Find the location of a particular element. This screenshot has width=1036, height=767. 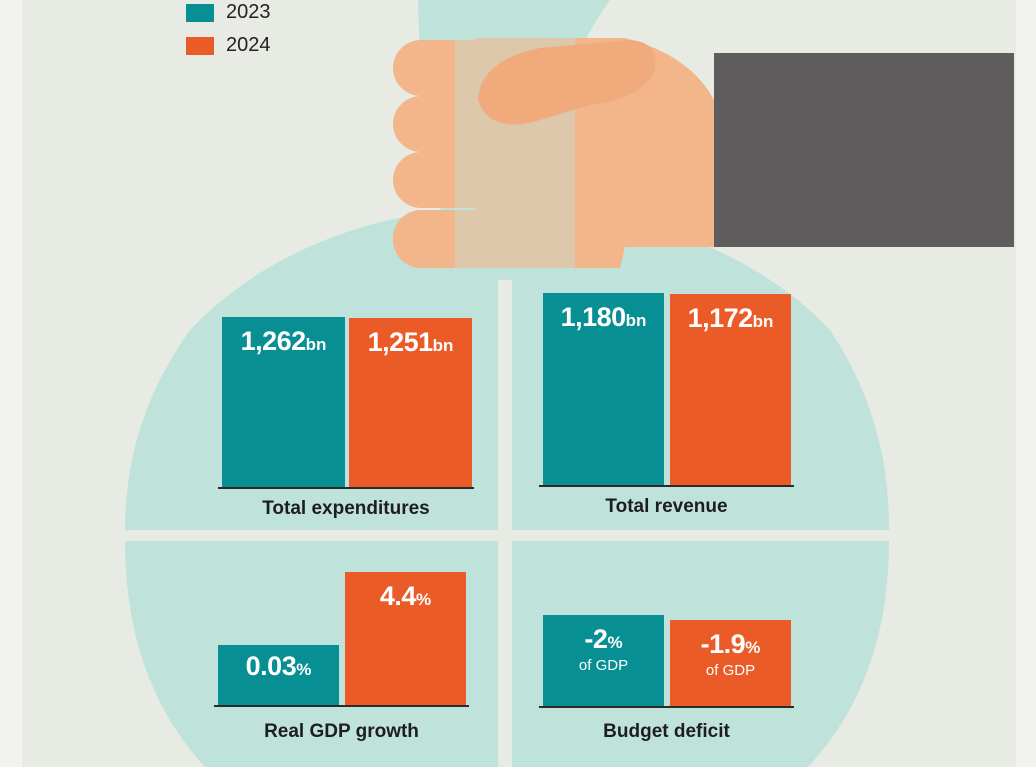

value-label-deficit-2024: -1.9% of GDP is located at coordinates (730, 653).